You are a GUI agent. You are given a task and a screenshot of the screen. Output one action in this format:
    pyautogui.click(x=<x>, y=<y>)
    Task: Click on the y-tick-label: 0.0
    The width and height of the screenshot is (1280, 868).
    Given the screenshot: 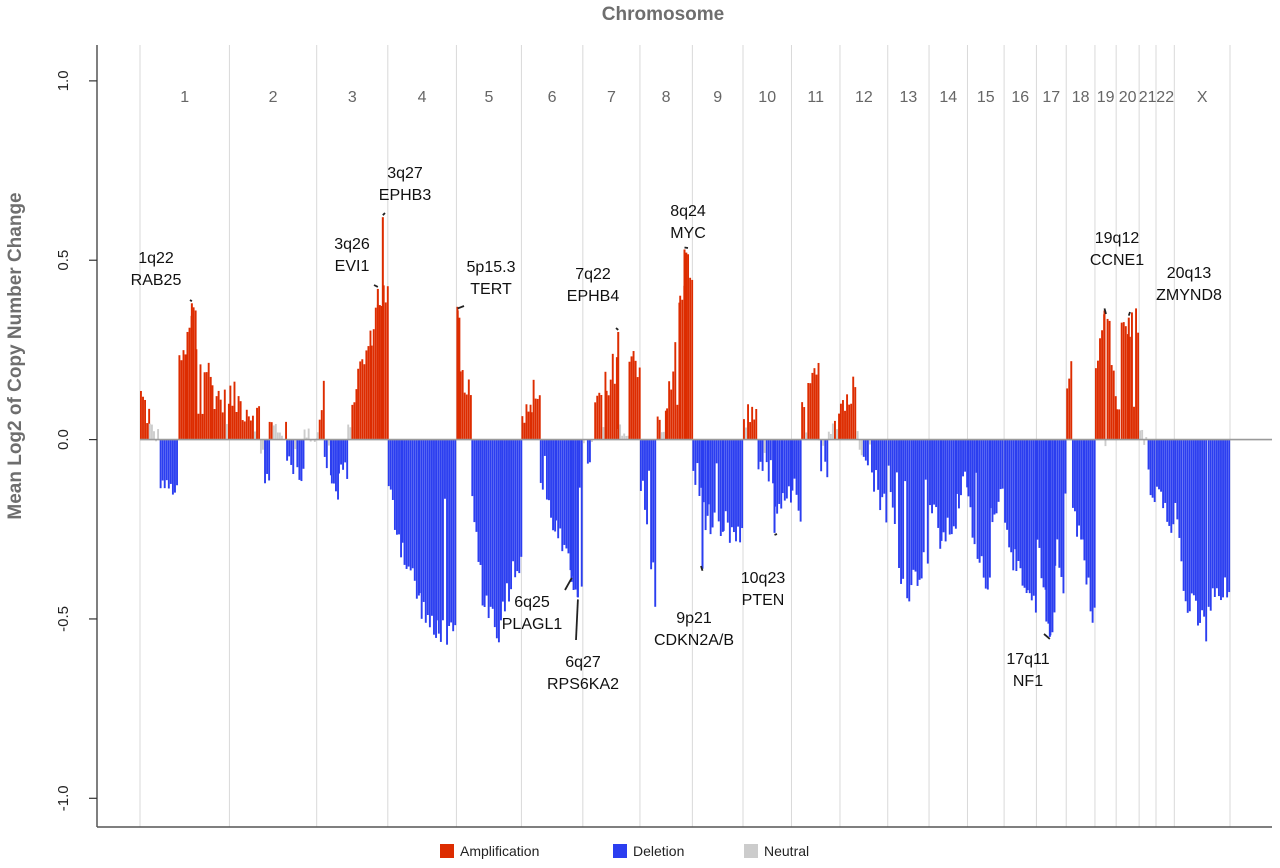 What is the action you would take?
    pyautogui.click(x=63, y=439)
    